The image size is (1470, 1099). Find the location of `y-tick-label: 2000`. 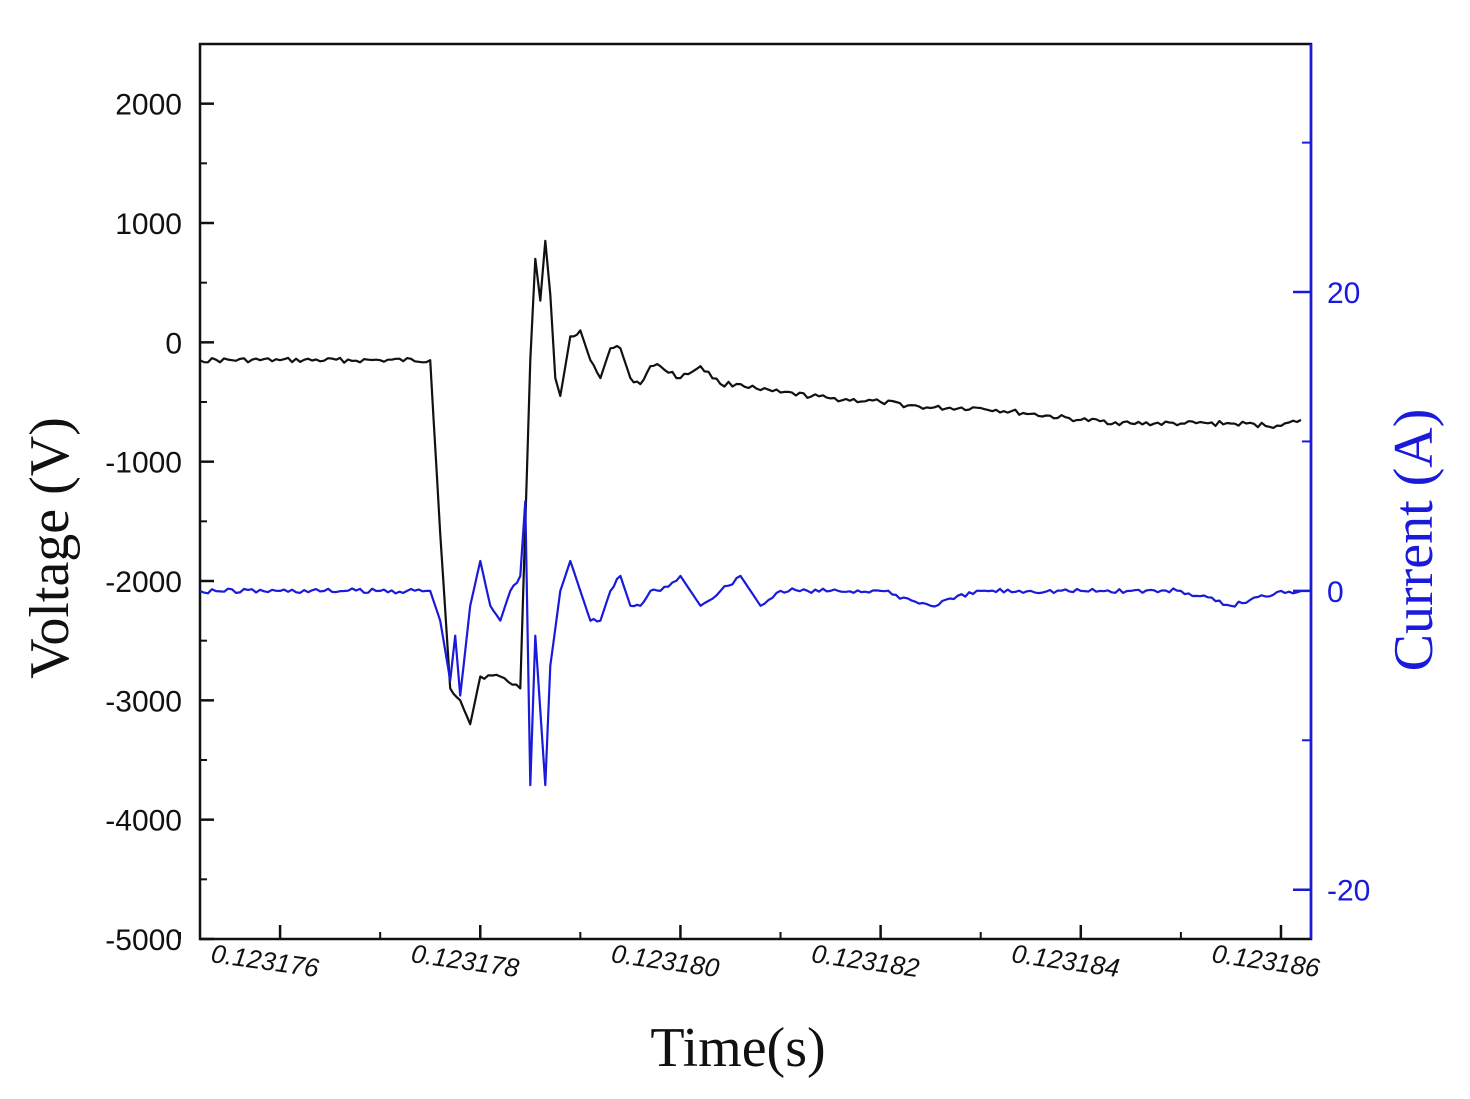

y-tick-label: 2000 is located at coordinates (148, 105).